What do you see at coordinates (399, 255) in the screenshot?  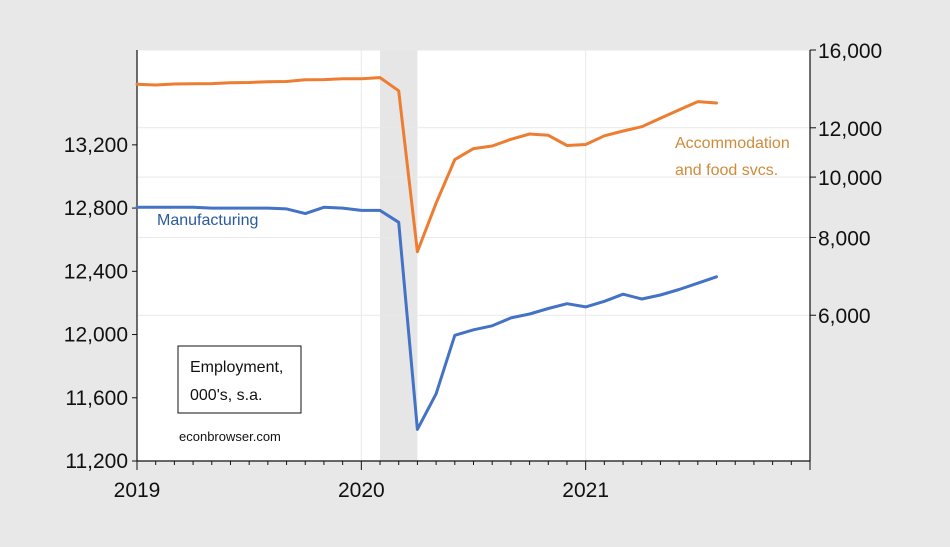 I see `recession-shading` at bounding box center [399, 255].